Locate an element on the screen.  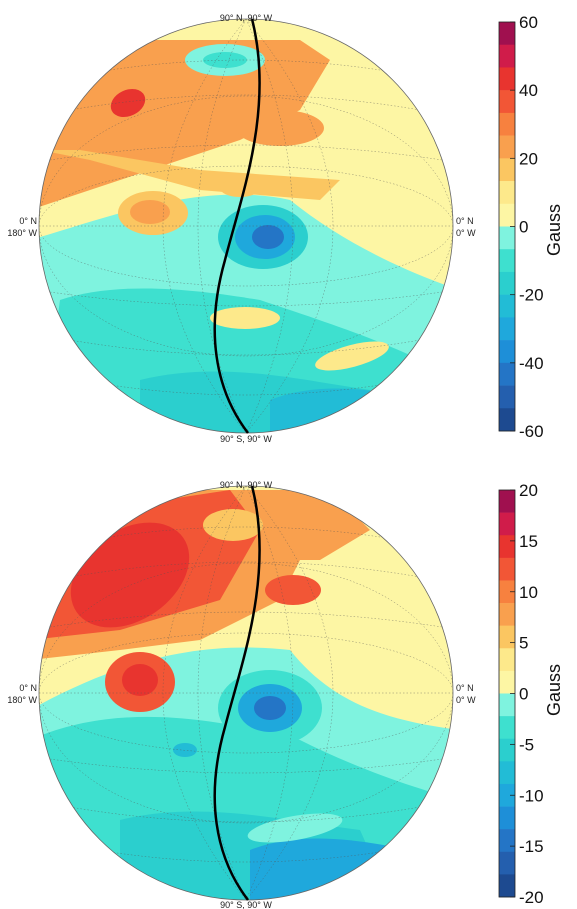
colorbar-tick-label: 10 is located at coordinates (528, 592).